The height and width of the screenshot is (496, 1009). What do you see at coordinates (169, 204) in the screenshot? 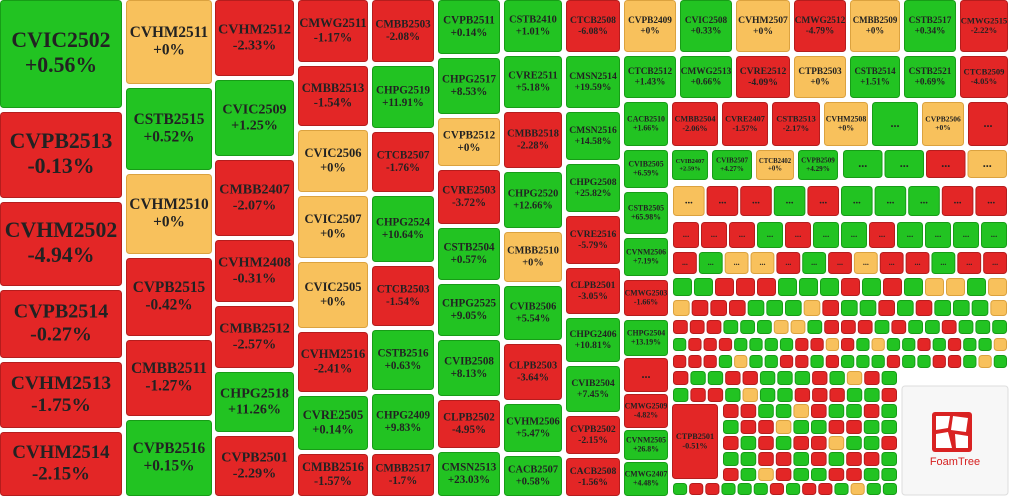
I see `tile-name: CVHM2510` at bounding box center [169, 204].